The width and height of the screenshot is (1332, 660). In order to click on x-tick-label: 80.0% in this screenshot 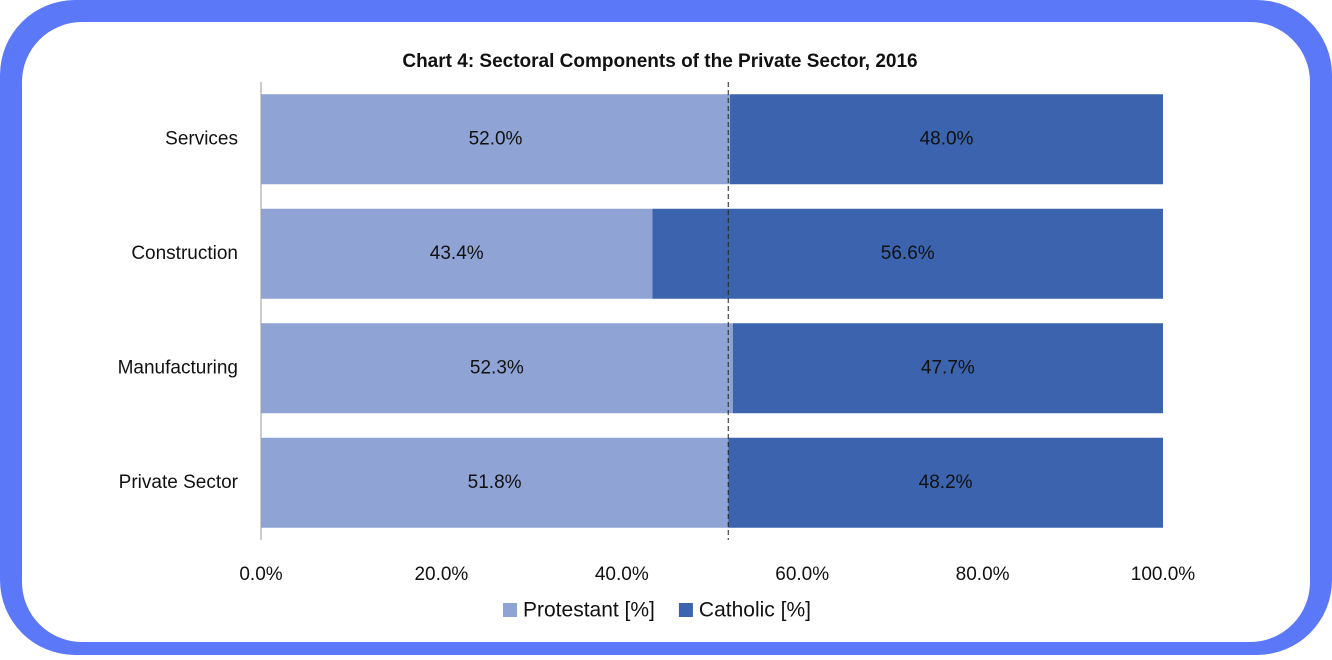, I will do `click(983, 574)`.